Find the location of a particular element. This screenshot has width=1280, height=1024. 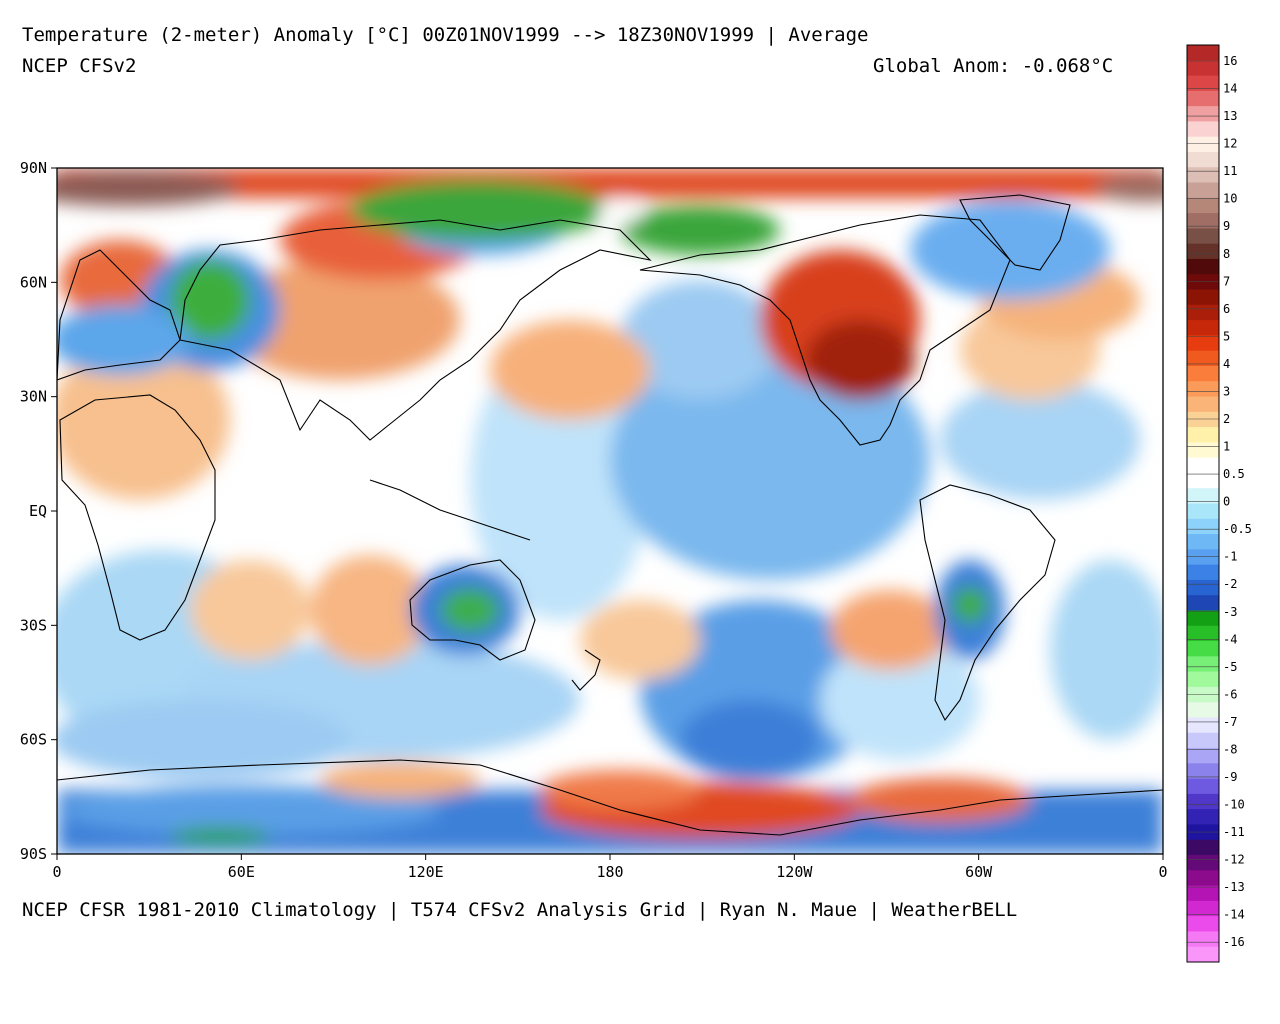

colorbar-label: 2 is located at coordinates (1226, 419).